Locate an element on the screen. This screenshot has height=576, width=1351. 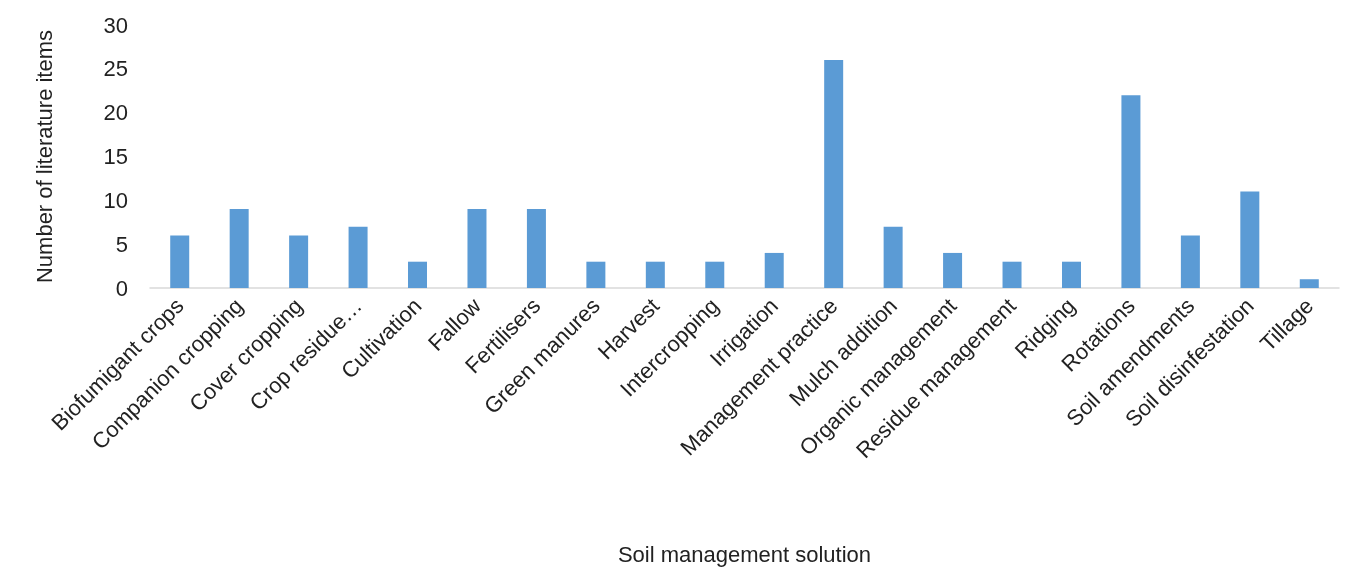
y-tick-label: 15 is located at coordinates (115, 156).